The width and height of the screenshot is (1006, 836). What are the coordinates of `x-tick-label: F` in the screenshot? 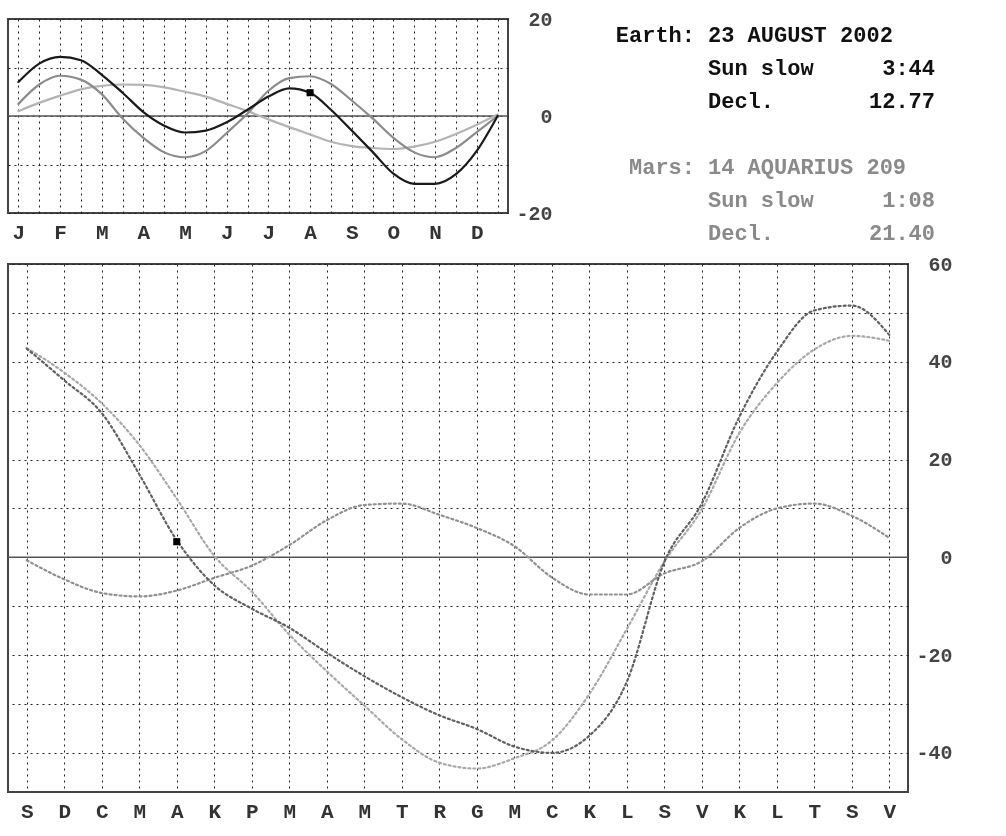 It's located at (60, 233).